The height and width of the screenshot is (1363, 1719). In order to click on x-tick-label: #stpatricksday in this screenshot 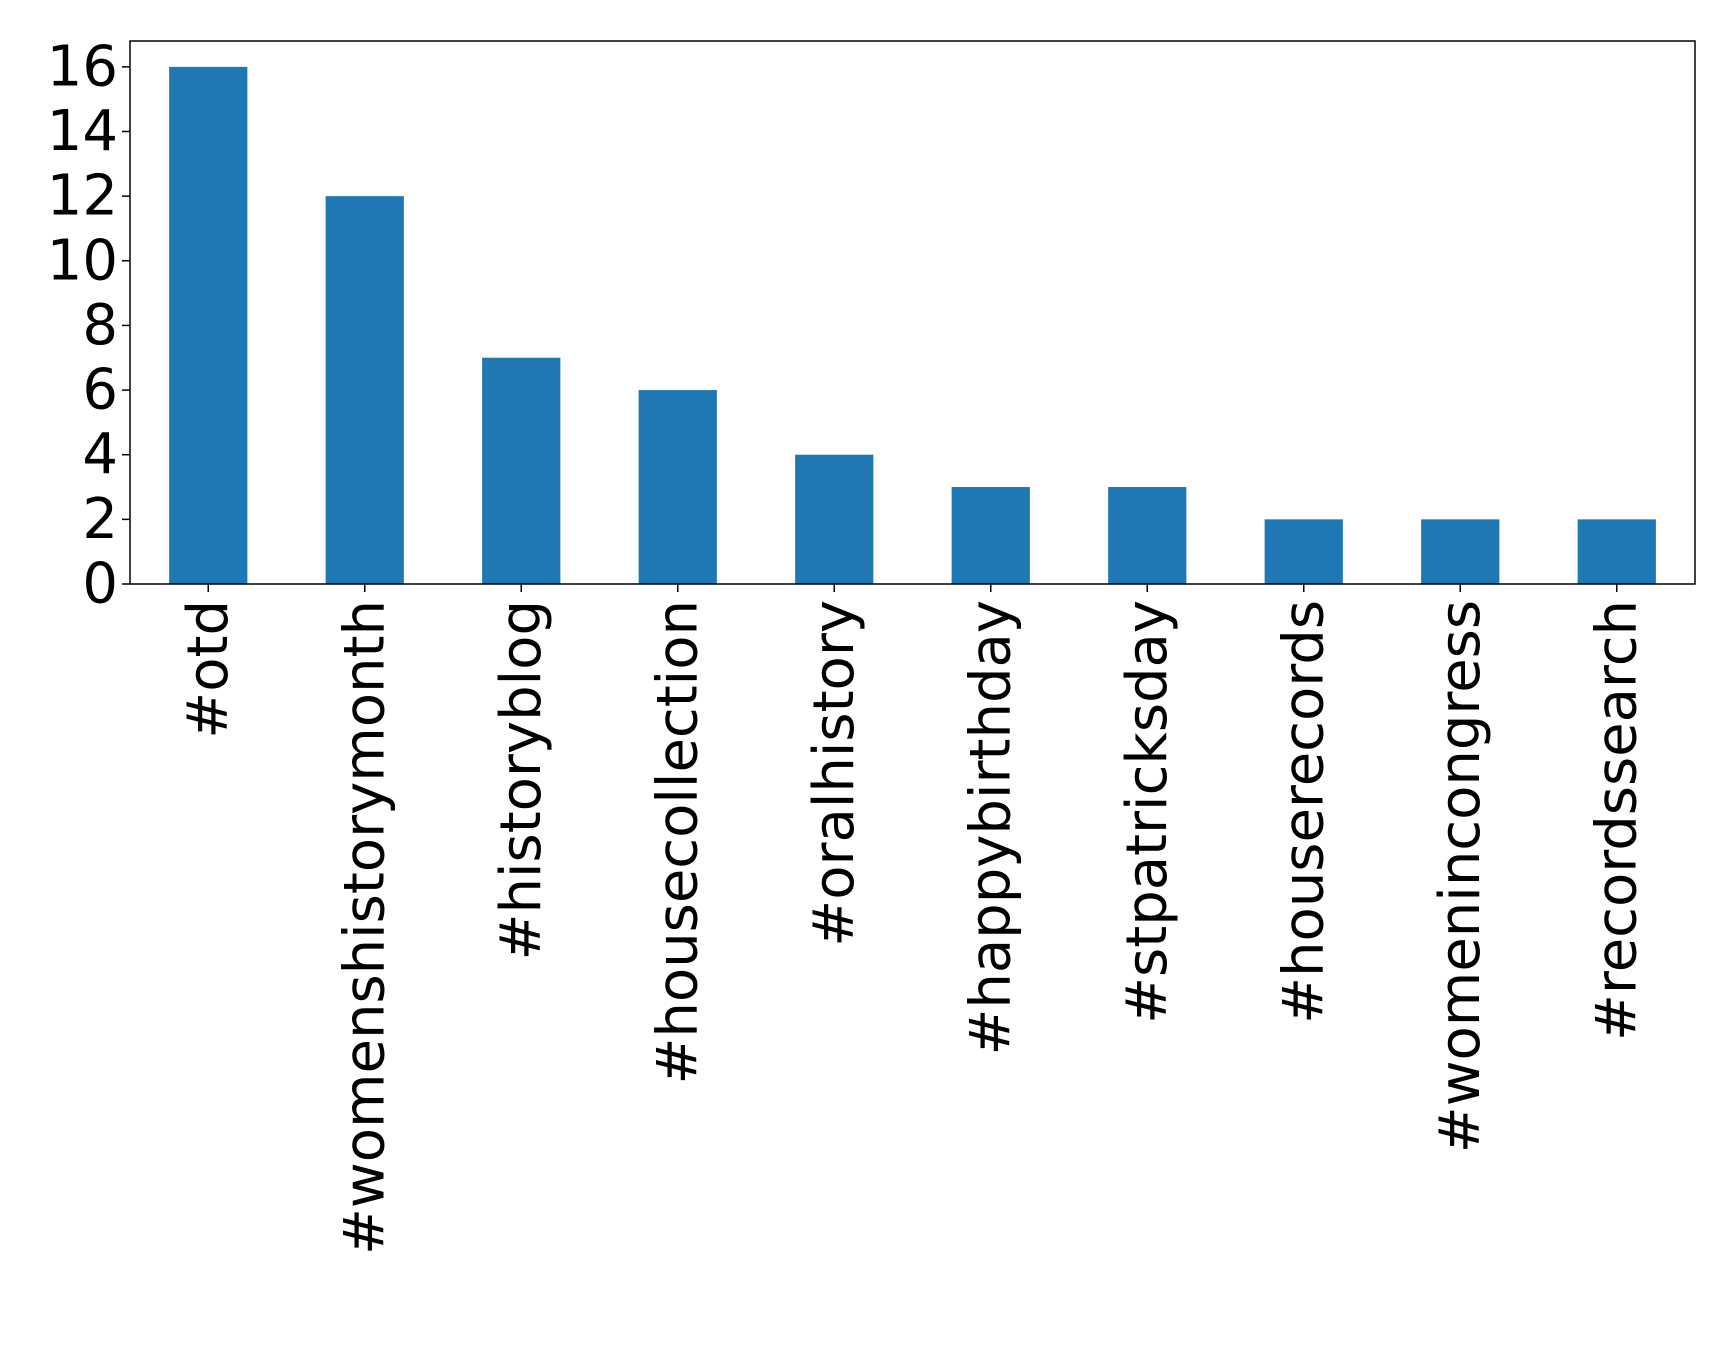, I will do `click(1147, 812)`.